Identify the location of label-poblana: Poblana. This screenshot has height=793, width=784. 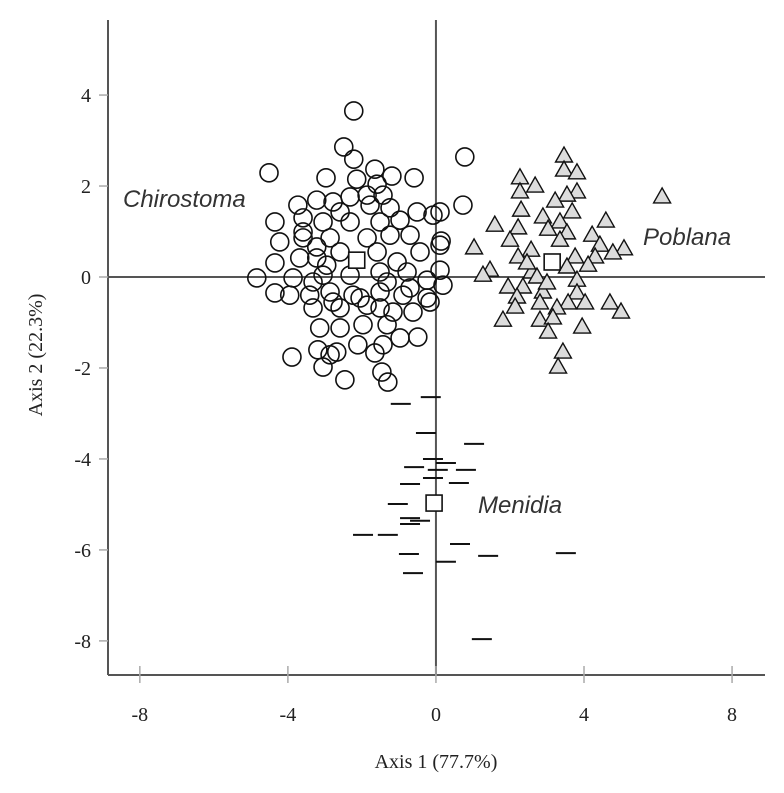
(687, 237).